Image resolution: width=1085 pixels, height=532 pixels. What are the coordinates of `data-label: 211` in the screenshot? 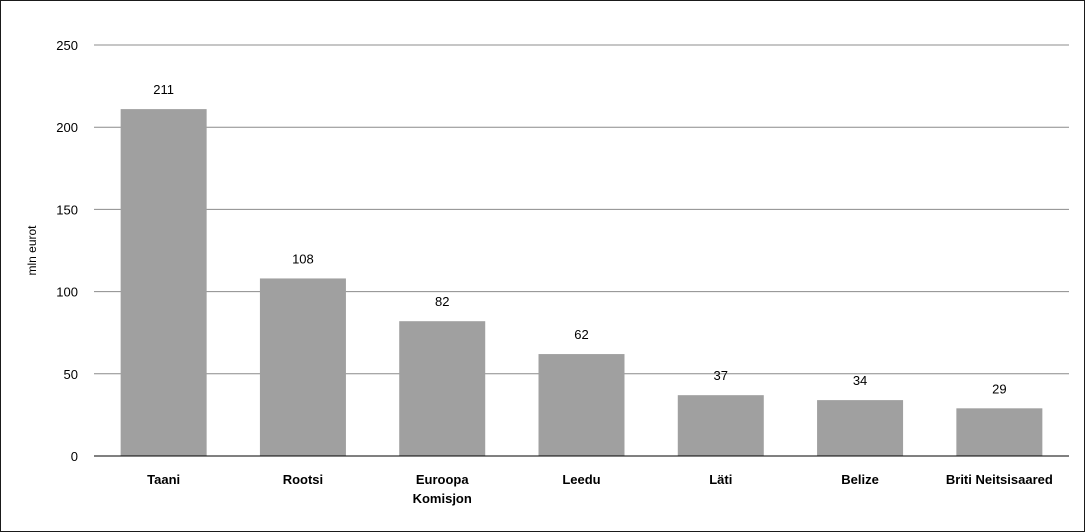 It's located at (163, 89).